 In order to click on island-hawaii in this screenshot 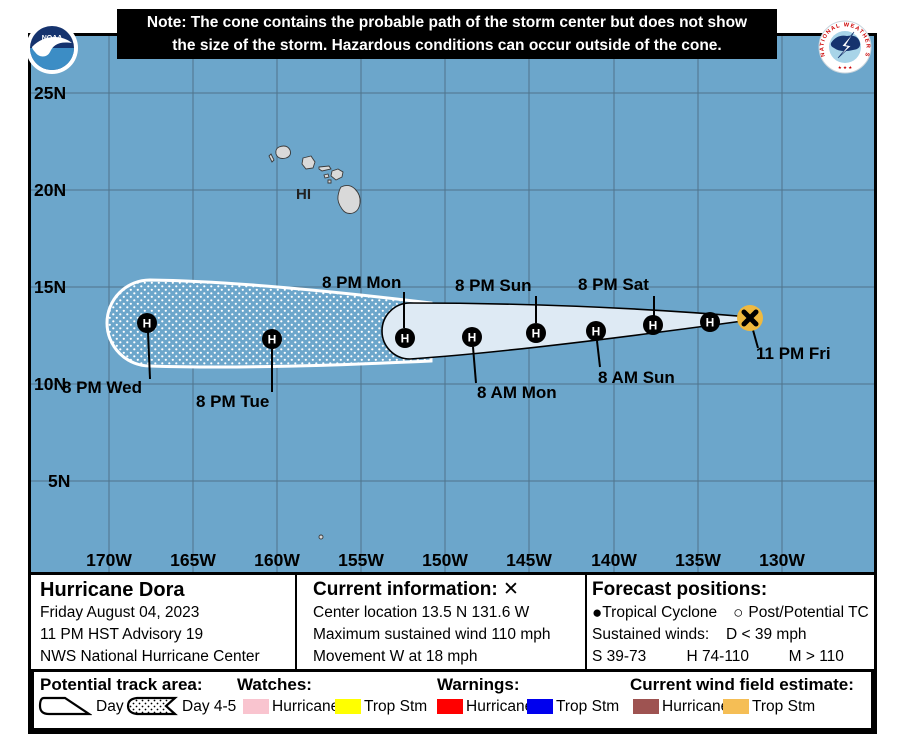, I will do `click(349, 199)`.